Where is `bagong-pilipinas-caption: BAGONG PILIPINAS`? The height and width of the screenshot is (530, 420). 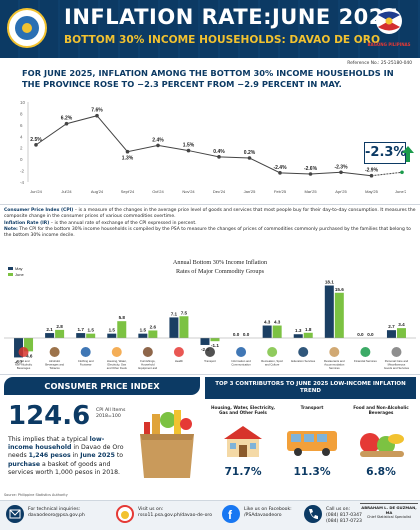
bagong-pilipinas-caption: BAGONG PILIPINAS is located at coordinates (389, 44).